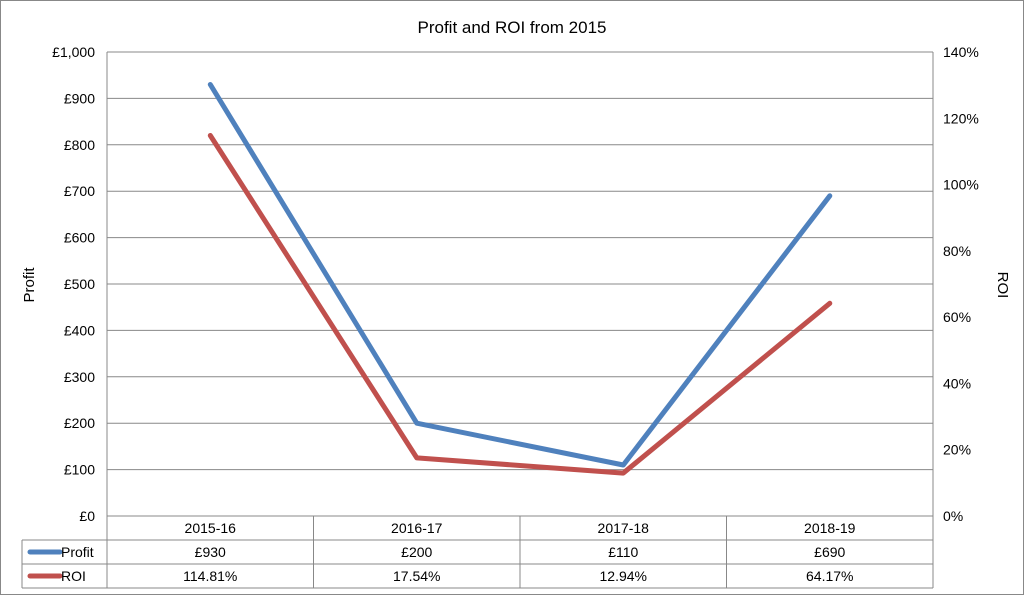 The width and height of the screenshot is (1024, 595). Describe the element at coordinates (73, 52) in the screenshot. I see `left-tick-label: £1,000` at that location.